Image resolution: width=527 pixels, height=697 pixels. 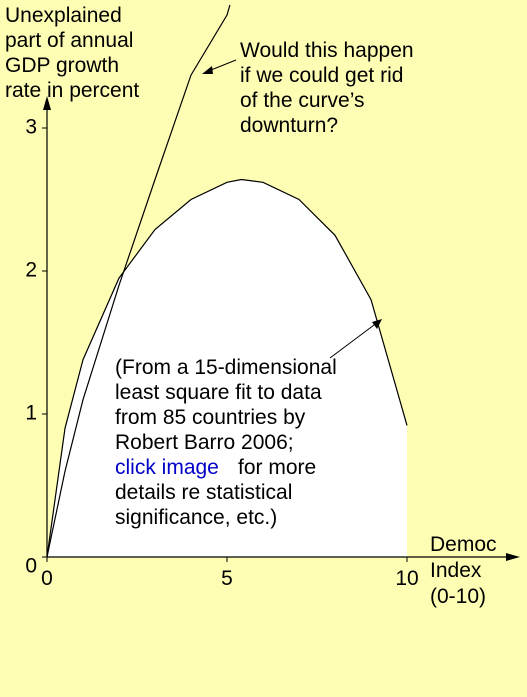 I want to click on y-axis-arrow, so click(x=47, y=103).